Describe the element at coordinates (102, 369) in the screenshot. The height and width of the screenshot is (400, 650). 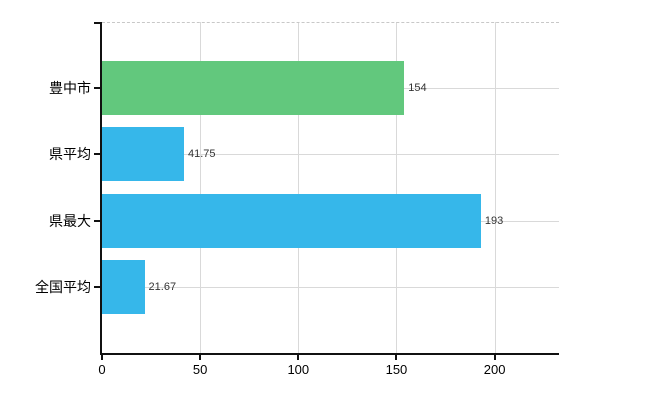
I see `x-axis-tick-label: 0` at that location.